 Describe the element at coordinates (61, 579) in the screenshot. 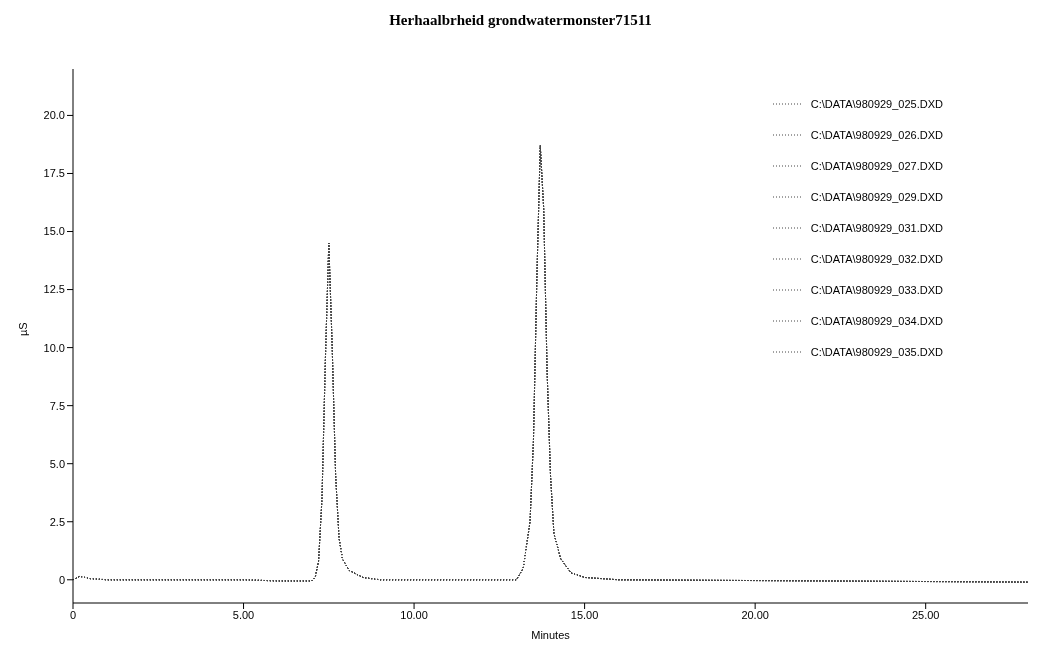

I see `y-tick-label: 0` at that location.